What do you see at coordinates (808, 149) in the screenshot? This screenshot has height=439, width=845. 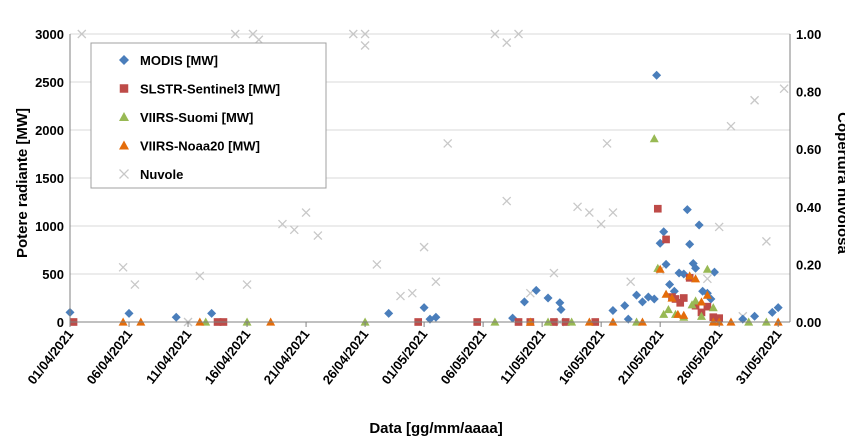 I see `y2-tick-label: 0.60` at bounding box center [808, 149].